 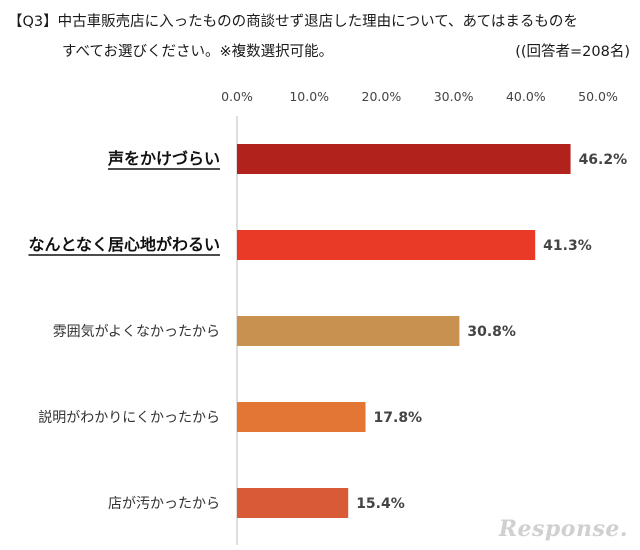 I want to click on question-line-1: 【Q3】中古車販売店に入ったものの商談せず退店した理由について、あてはまるものを, so click(x=293, y=22).